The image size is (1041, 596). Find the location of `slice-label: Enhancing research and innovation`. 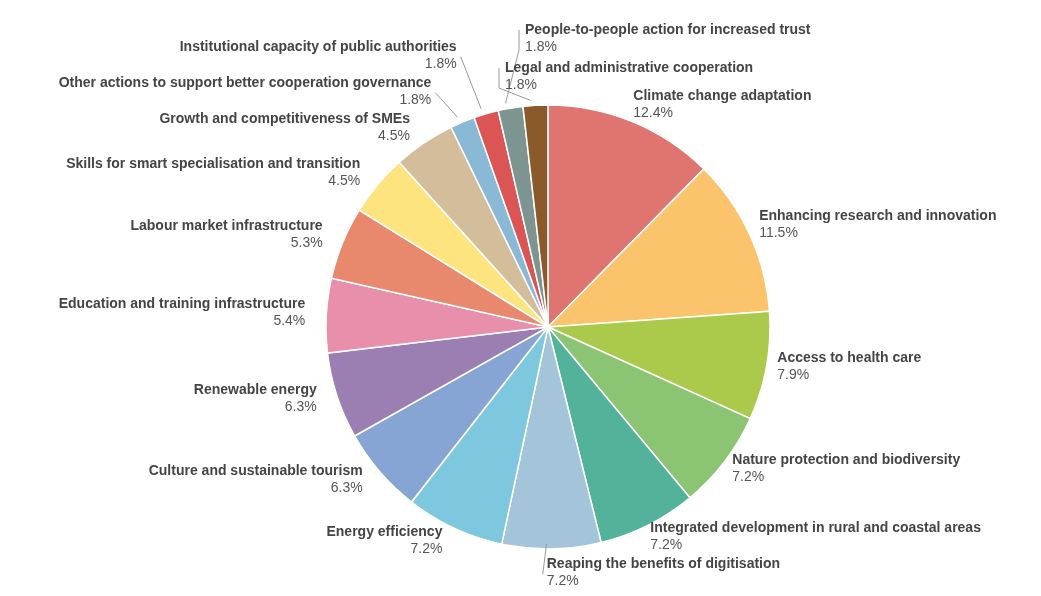

slice-label: Enhancing research and innovation is located at coordinates (878, 215).